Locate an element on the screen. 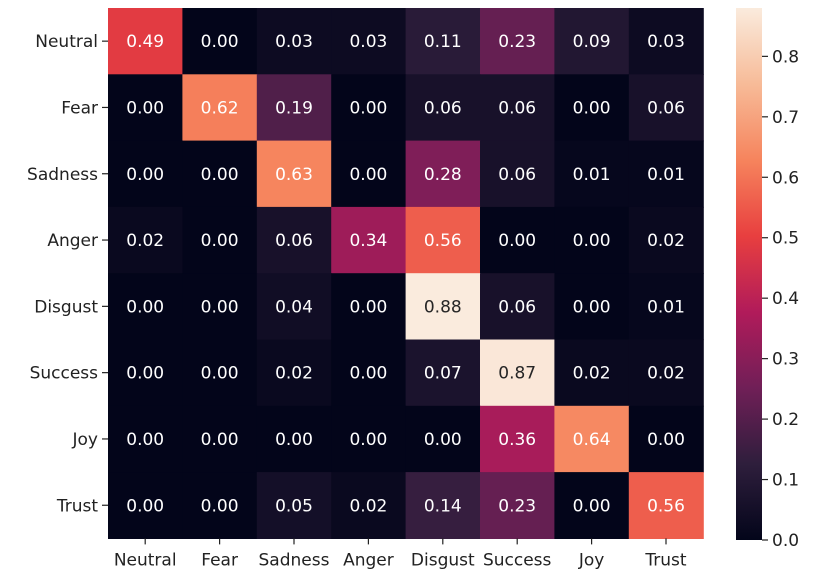  cell-value-label: 0.14 is located at coordinates (443, 506).